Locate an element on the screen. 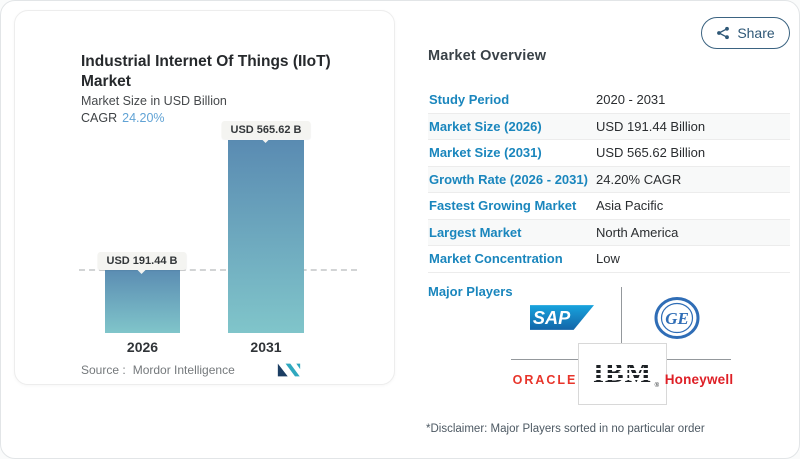 Image resolution: width=800 pixels, height=459 pixels. row-label: Fastest Growing Market is located at coordinates (503, 206).